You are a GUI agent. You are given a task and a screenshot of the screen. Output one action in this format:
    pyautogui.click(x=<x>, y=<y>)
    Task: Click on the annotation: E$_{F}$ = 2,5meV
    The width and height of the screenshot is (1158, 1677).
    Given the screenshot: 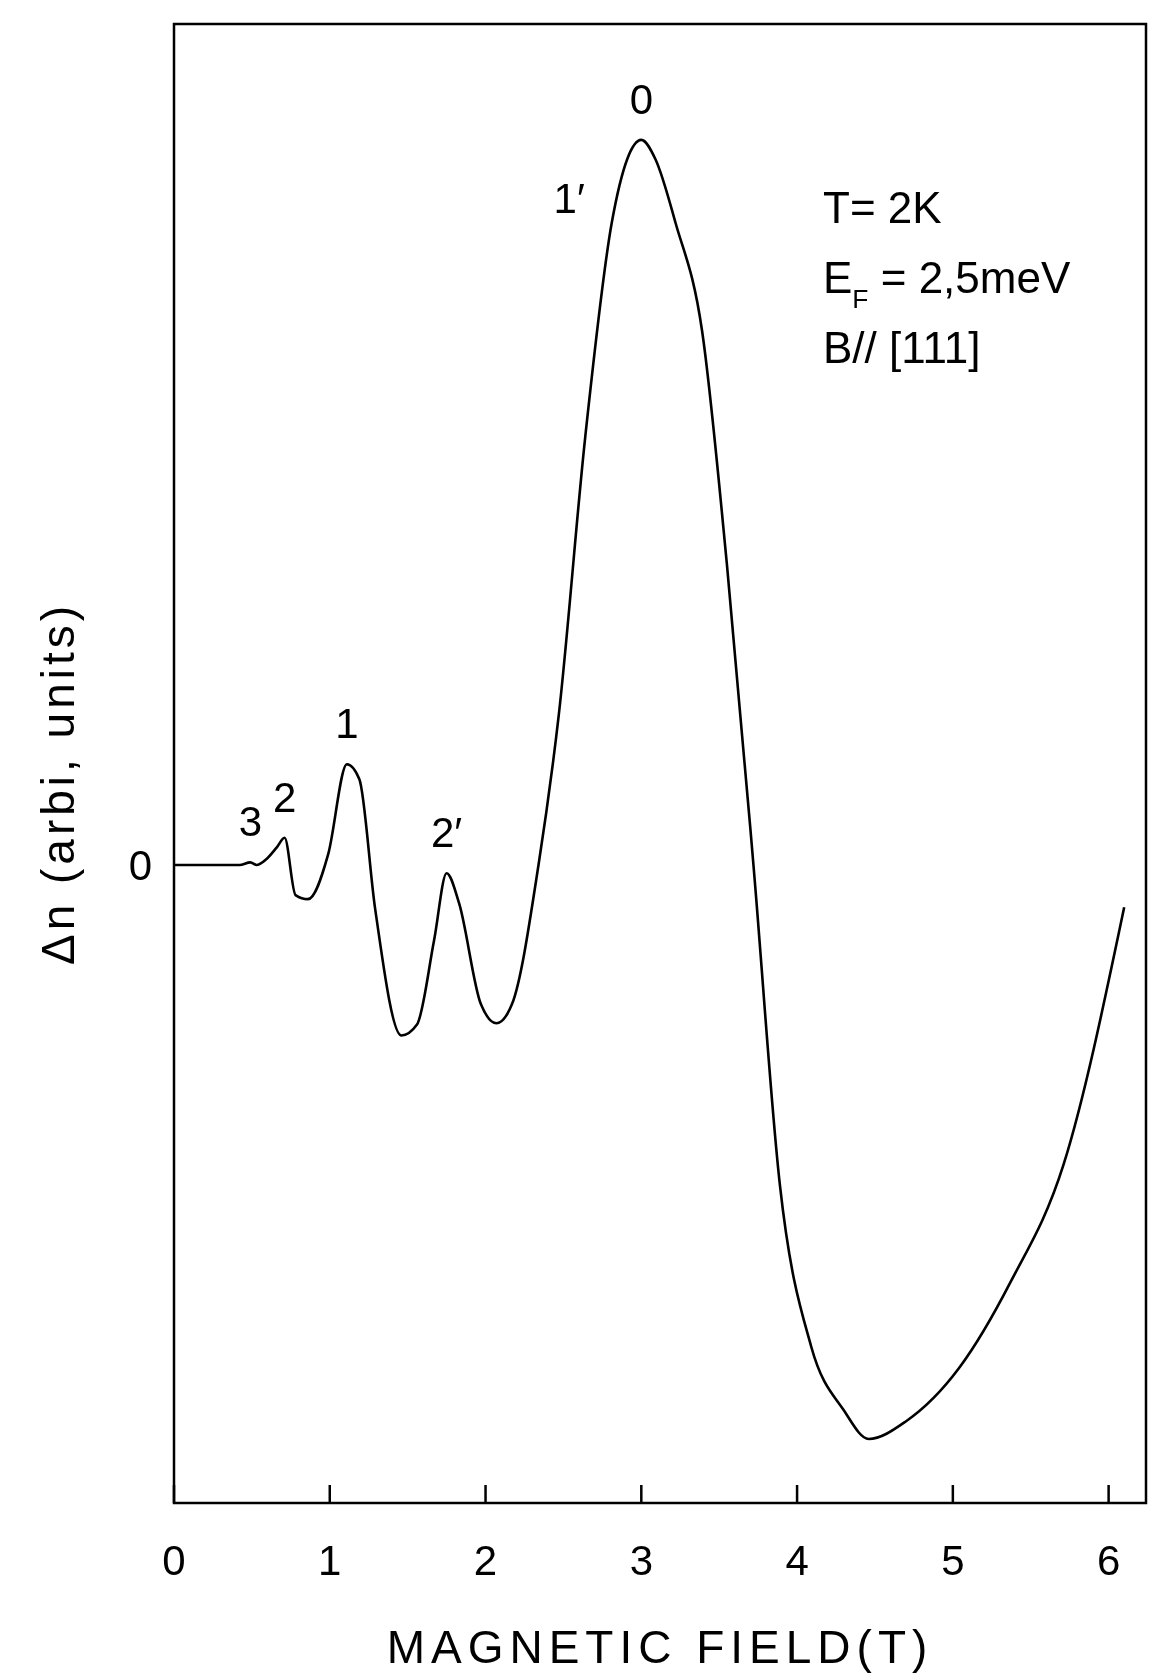 What is the action you would take?
    pyautogui.click(x=947, y=283)
    